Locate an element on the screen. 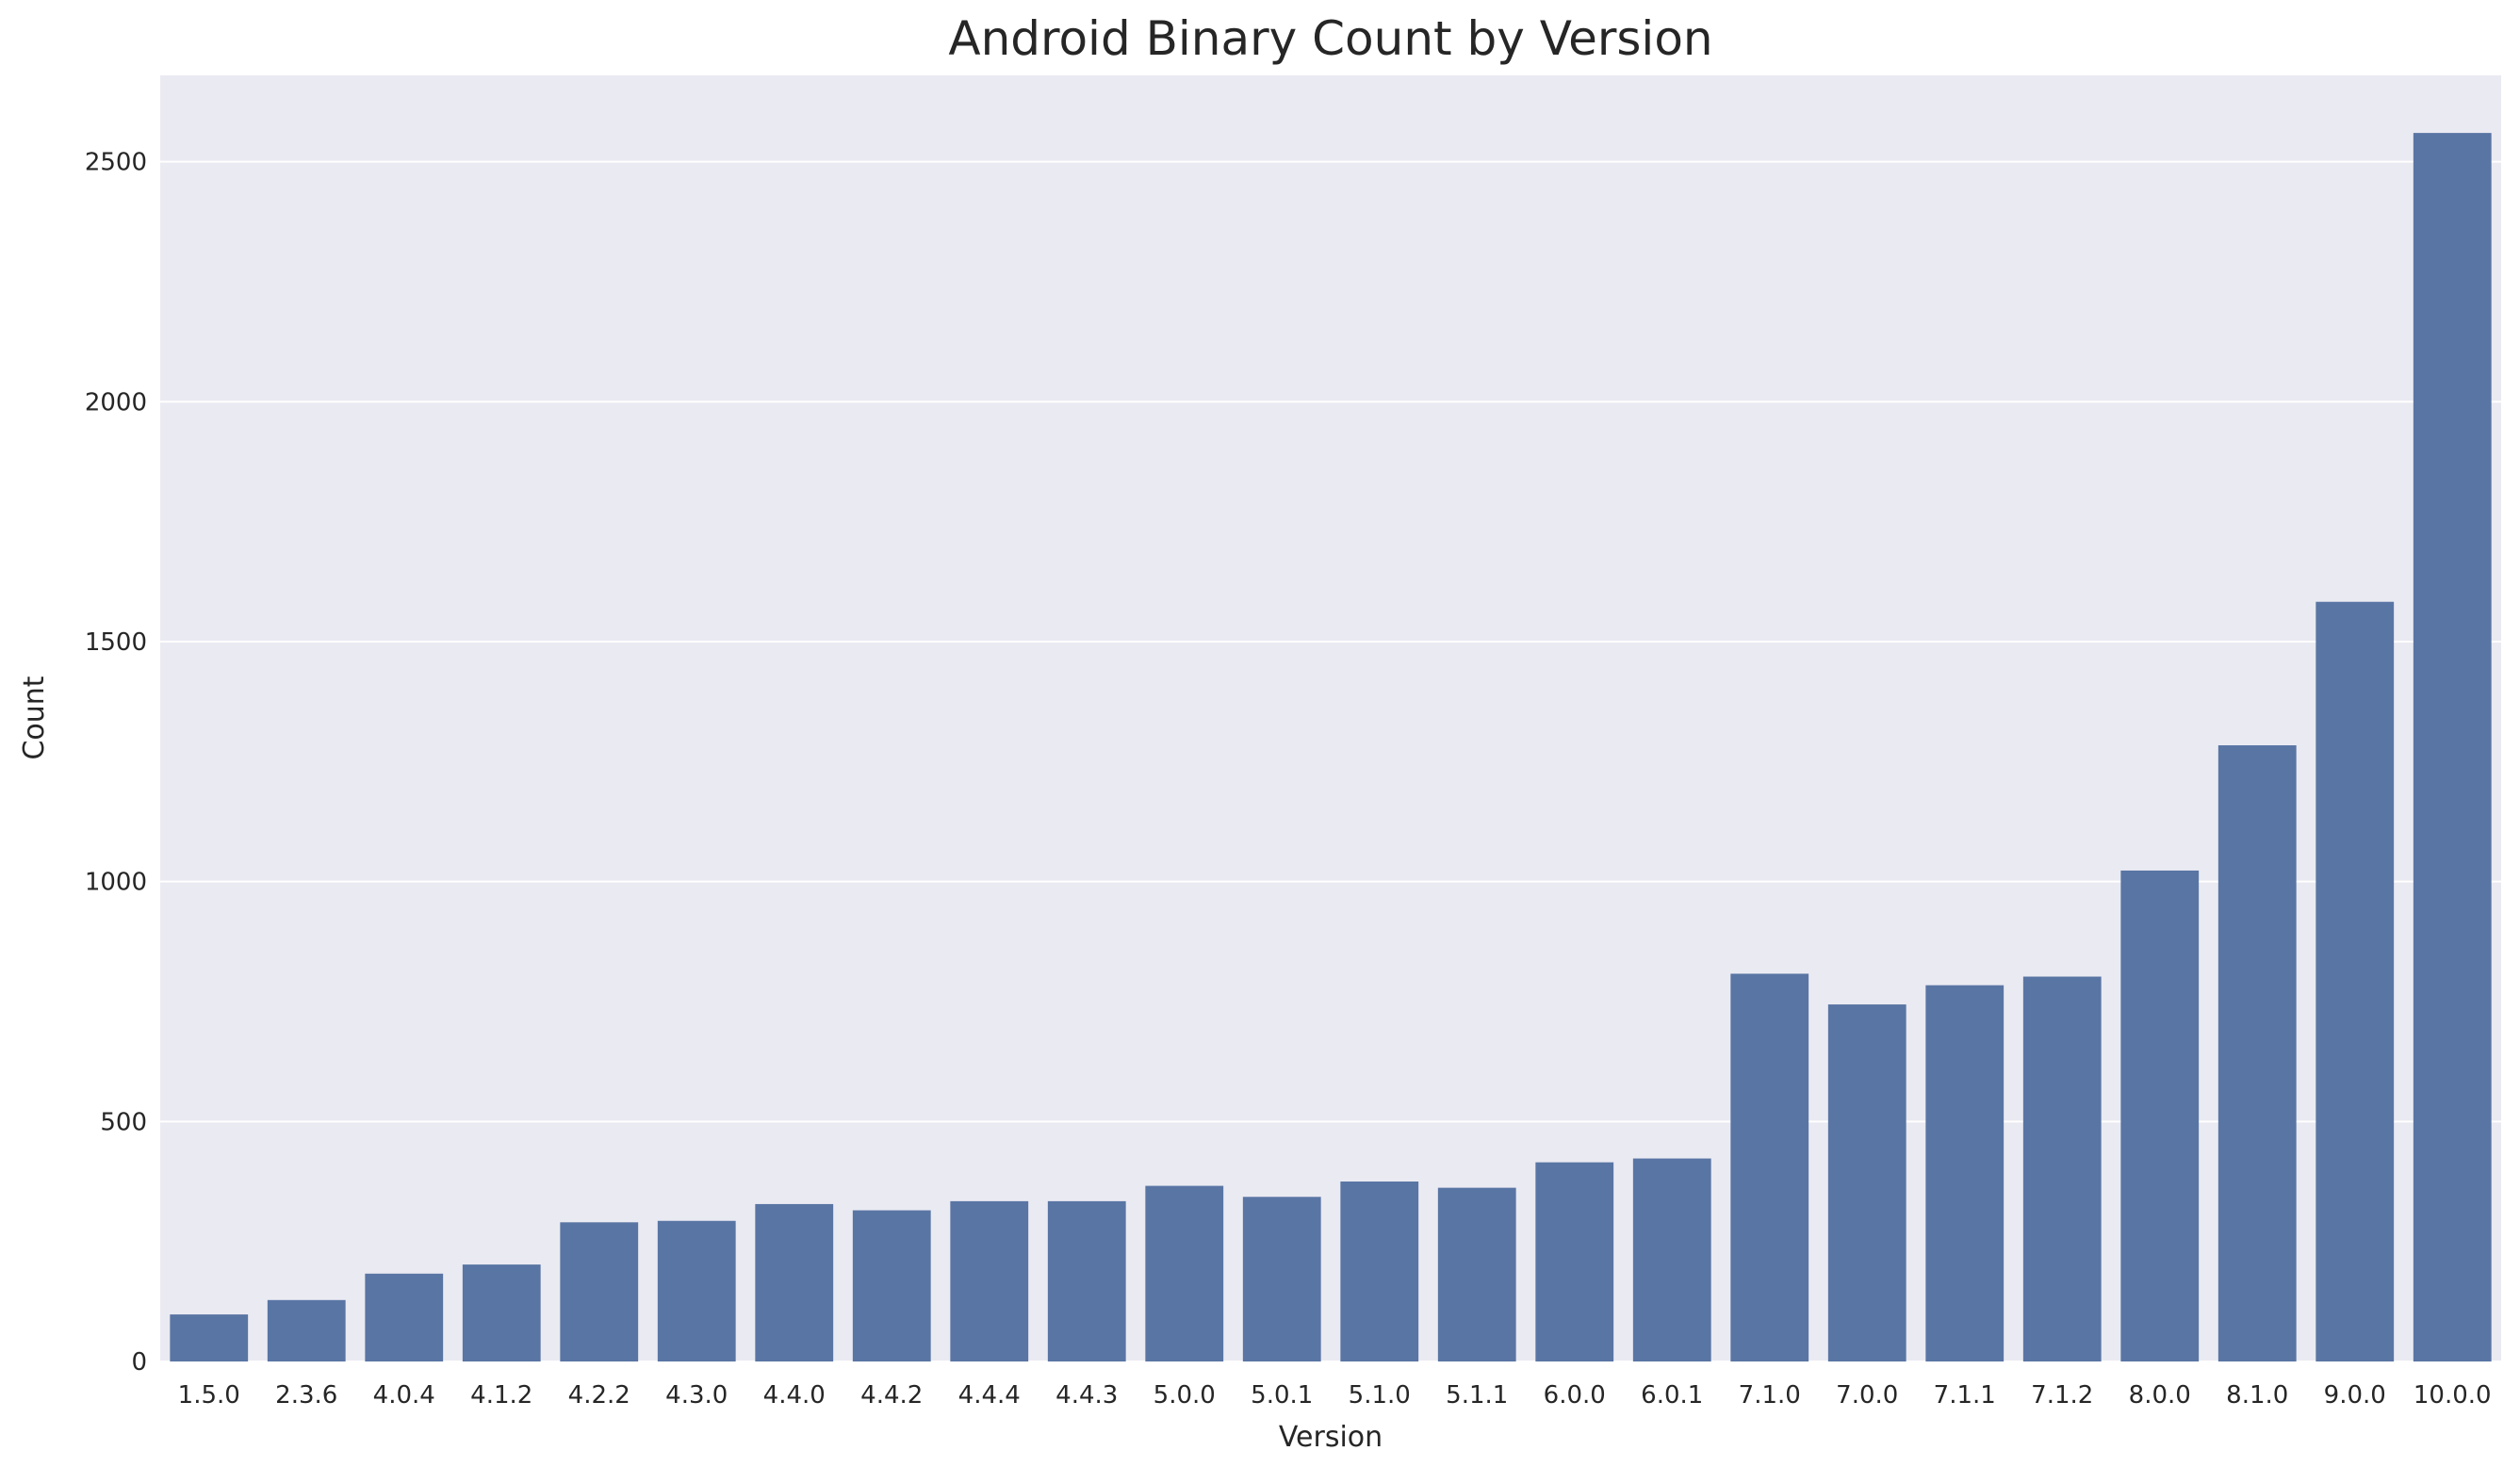 This screenshot has width=2520, height=1467. x-tick-label-6: 4.4.0 is located at coordinates (794, 1396).